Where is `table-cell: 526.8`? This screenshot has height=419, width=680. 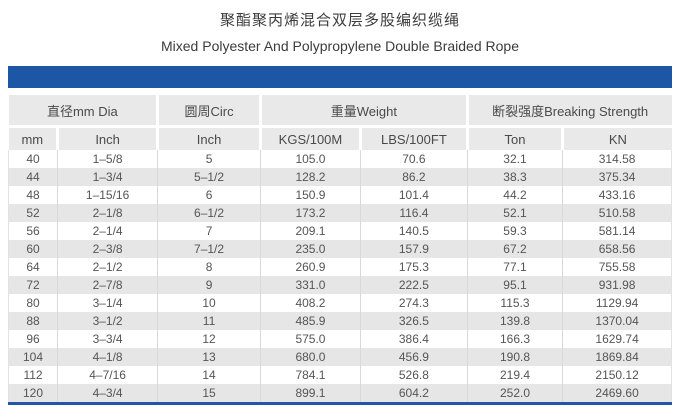
table-cell: 526.8 is located at coordinates (414, 375).